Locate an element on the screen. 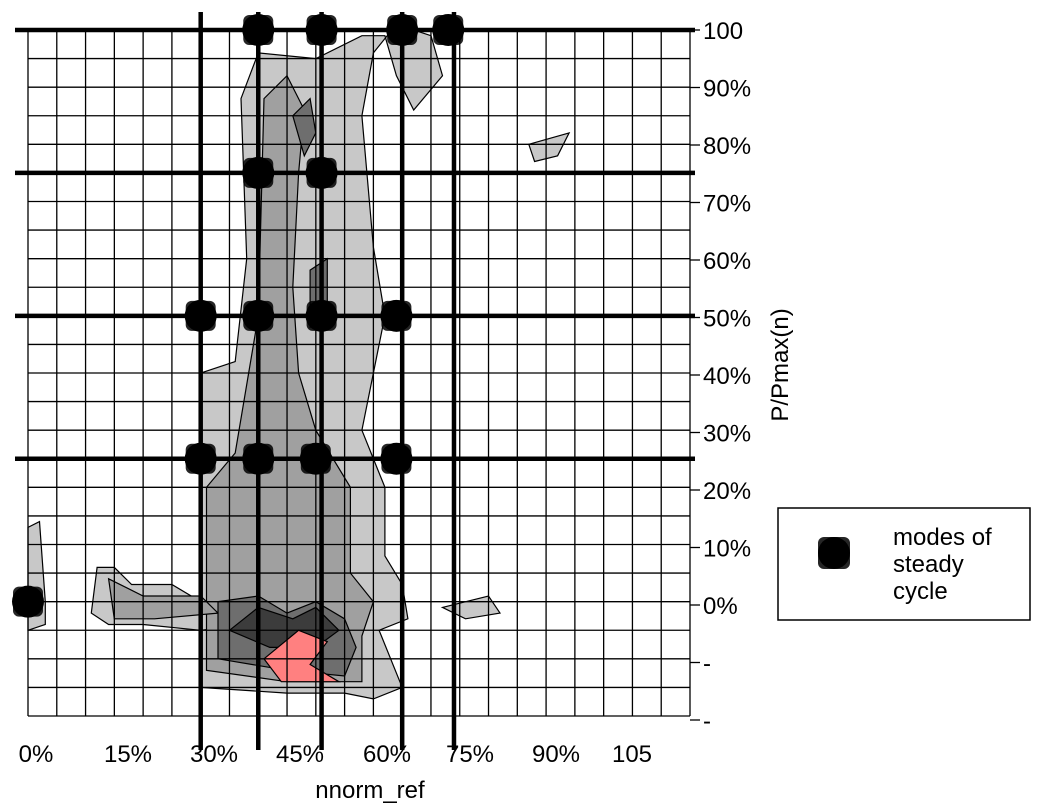 This screenshot has height=807, width=1045. x-tick-label: 45% is located at coordinates (300, 754).